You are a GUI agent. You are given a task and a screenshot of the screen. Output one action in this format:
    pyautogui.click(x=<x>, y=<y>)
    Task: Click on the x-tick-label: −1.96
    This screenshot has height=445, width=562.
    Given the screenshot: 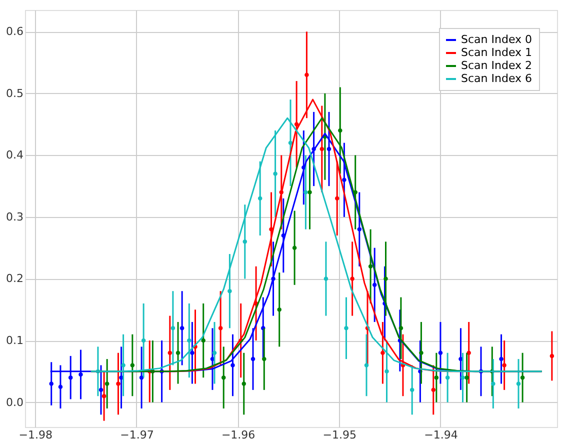 What is the action you would take?
    pyautogui.click(x=238, y=435)
    